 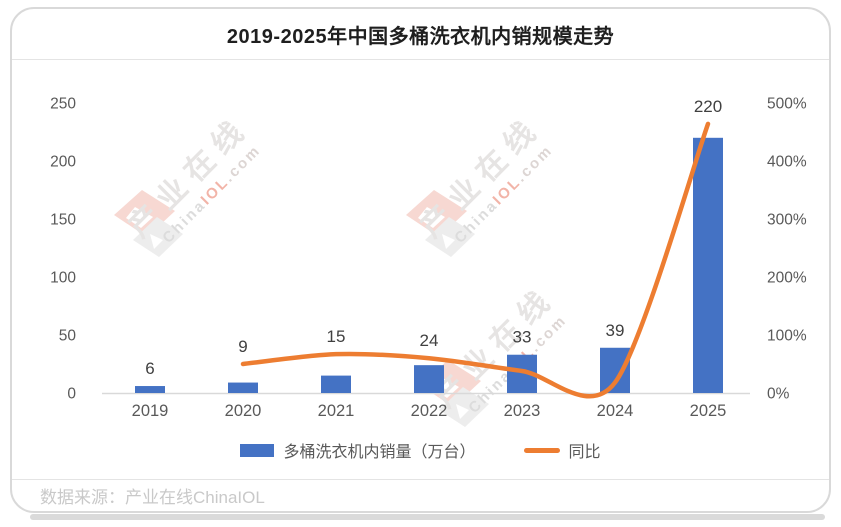 What do you see at coordinates (257, 450) in the screenshot?
I see `bar-series-swatch-icon` at bounding box center [257, 450].